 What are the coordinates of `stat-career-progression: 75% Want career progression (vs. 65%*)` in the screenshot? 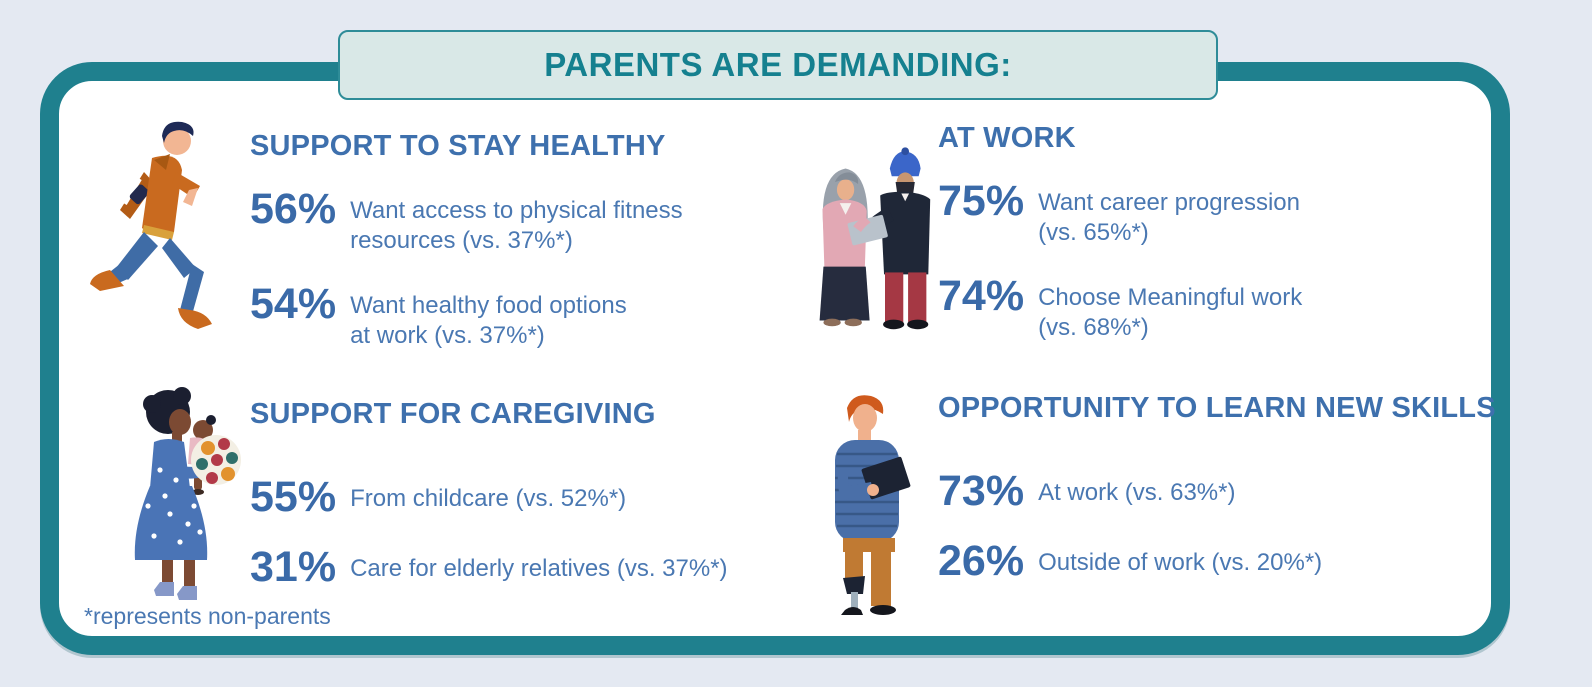 It's located at (1198, 213).